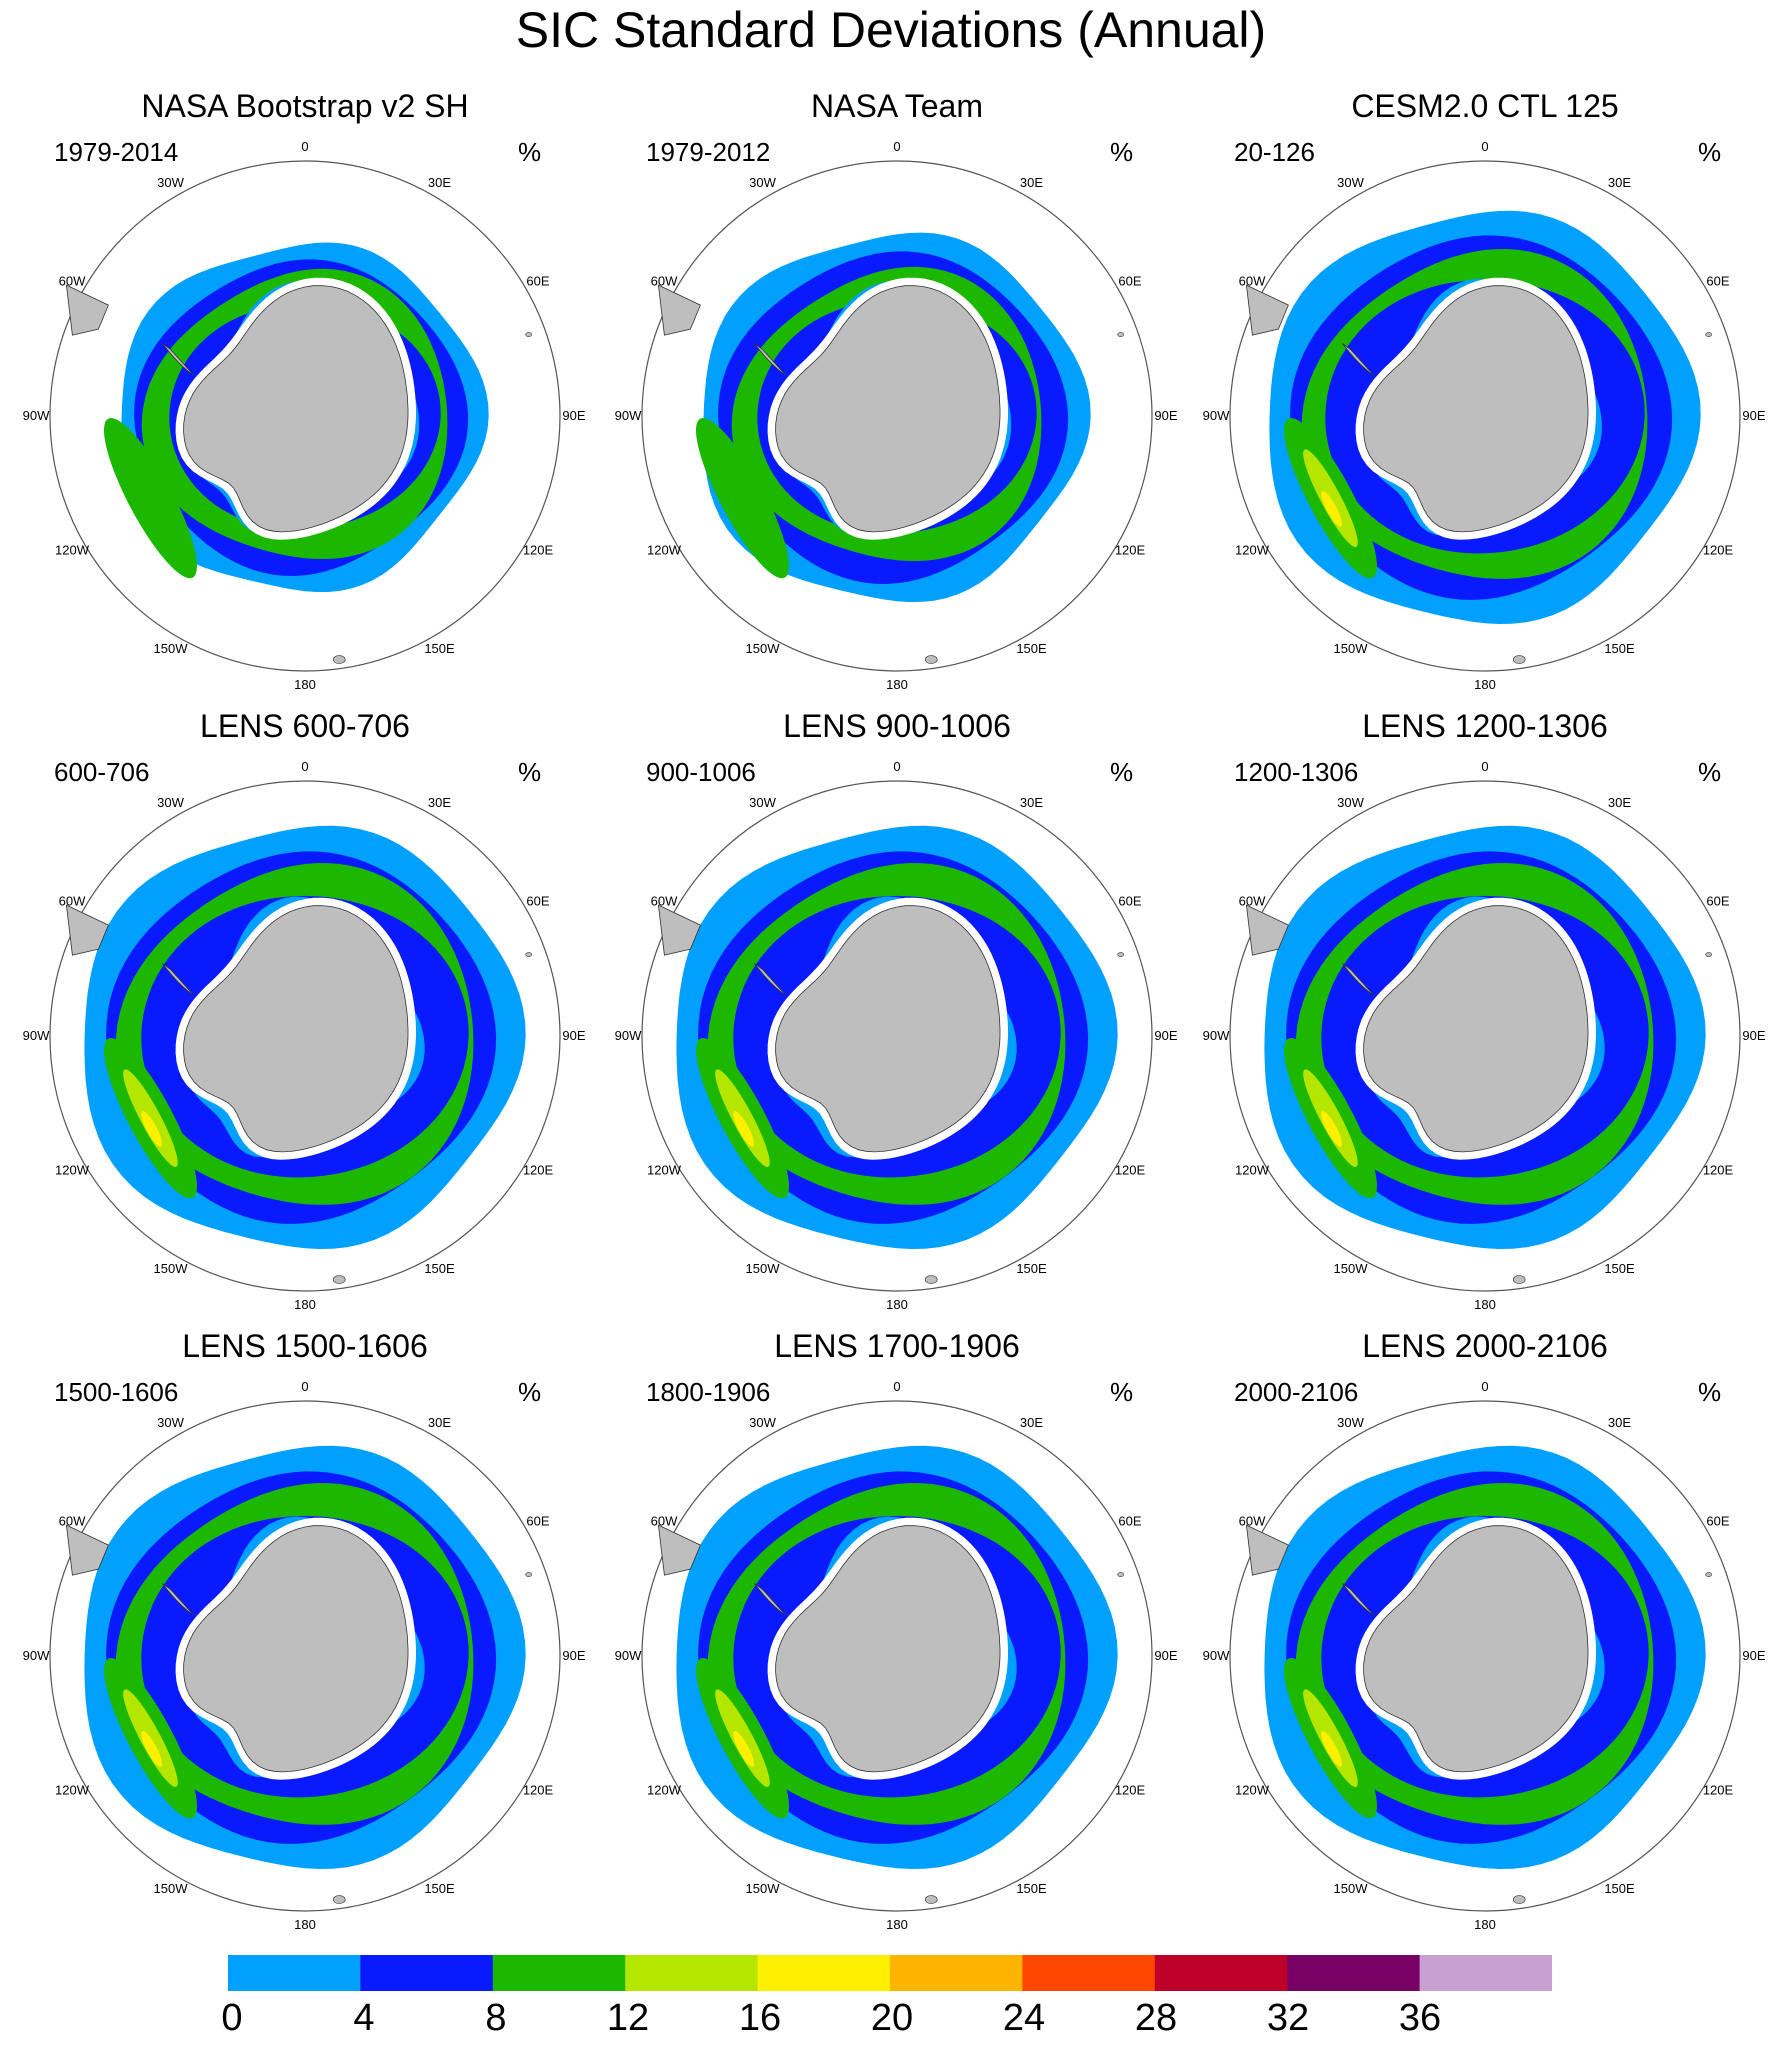 This screenshot has height=2045, width=1782. Describe the element at coordinates (742, 498) in the screenshot. I see `sic-band-8-12-tongue` at that location.